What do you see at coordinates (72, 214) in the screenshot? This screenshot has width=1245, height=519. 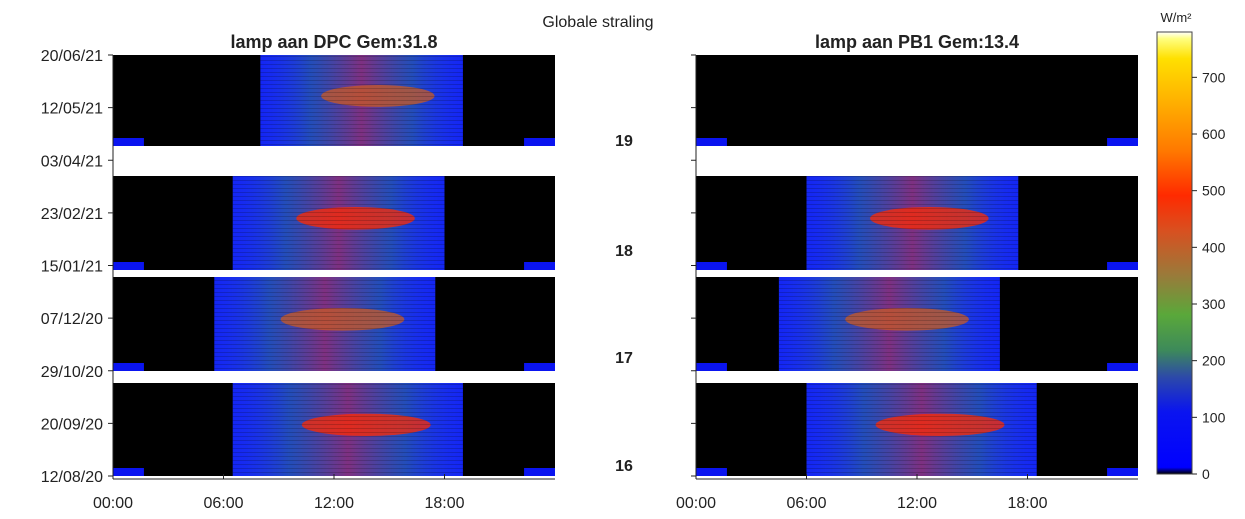 I see `y-tick-label: 23/02/21` at bounding box center [72, 214].